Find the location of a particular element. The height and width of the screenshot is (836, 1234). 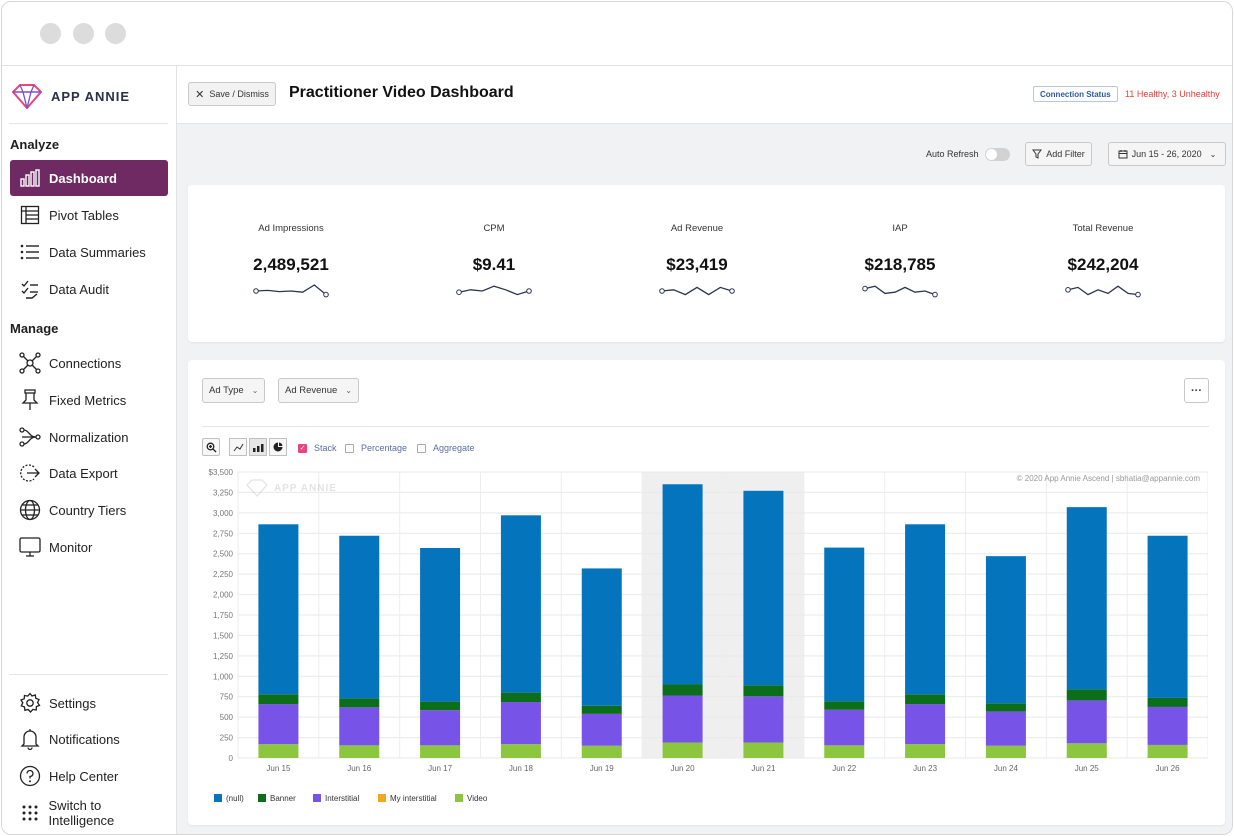

legend-item: (null) is located at coordinates (229, 798).